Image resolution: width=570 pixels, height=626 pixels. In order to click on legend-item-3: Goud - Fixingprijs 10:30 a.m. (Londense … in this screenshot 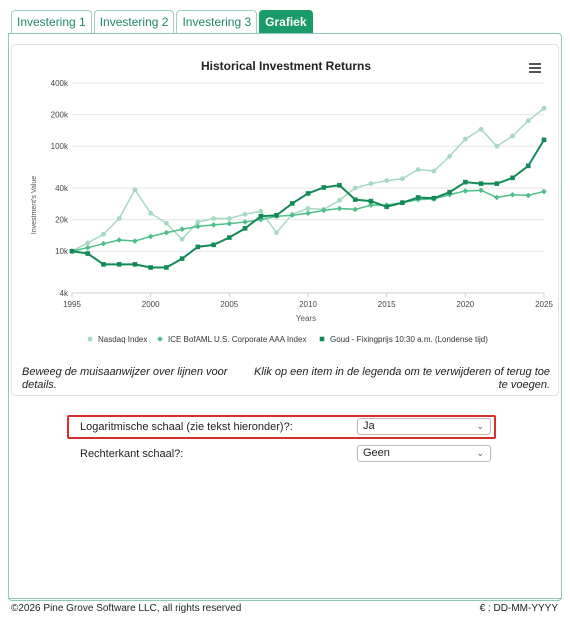, I will do `click(403, 339)`.